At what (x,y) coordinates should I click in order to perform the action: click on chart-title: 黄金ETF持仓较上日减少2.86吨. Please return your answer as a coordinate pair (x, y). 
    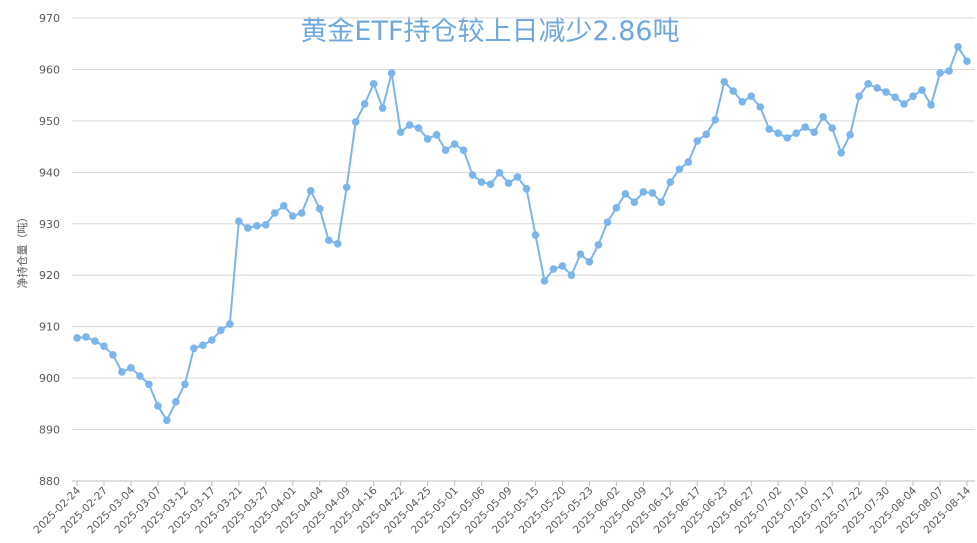
    Looking at the image, I should click on (489, 31).